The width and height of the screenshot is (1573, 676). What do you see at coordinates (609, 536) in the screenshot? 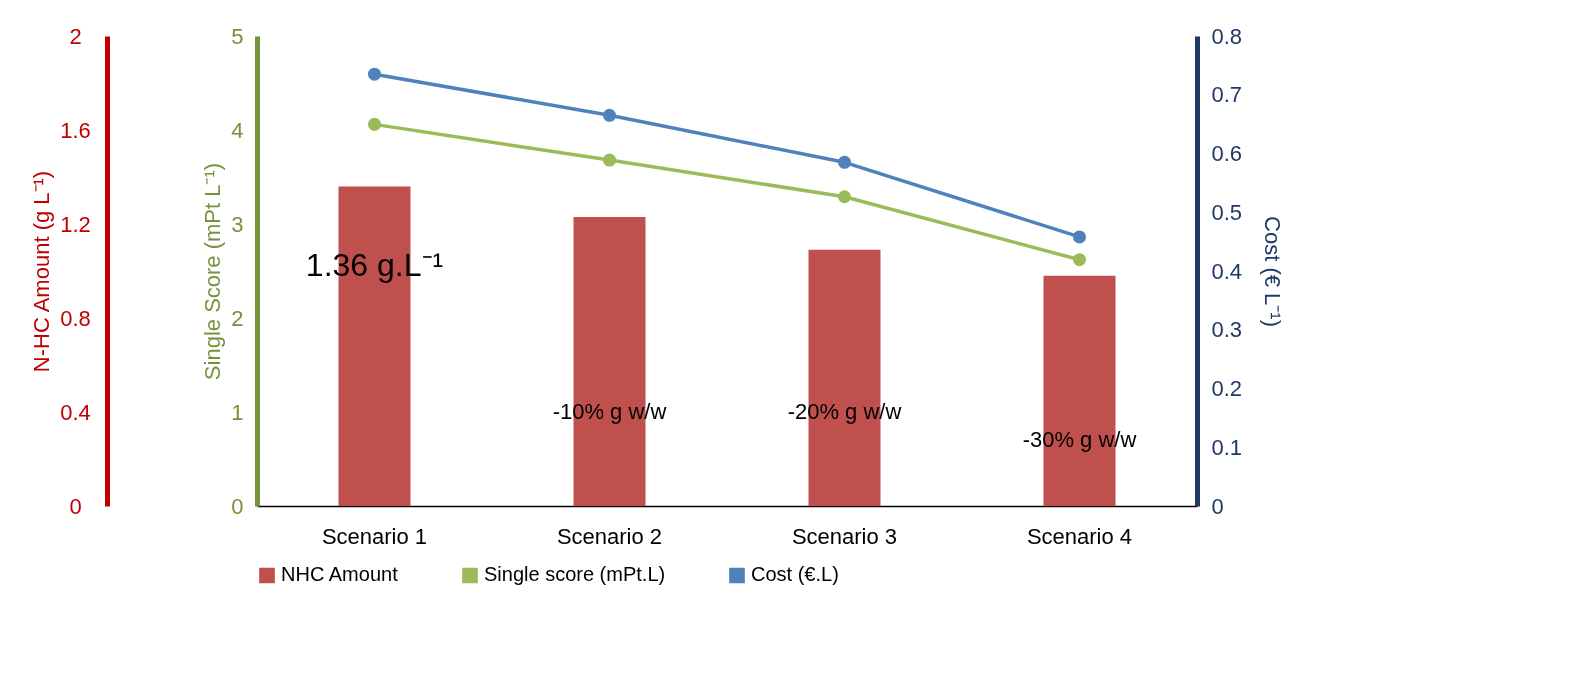
I see `x-tick-label: Scenario 2` at bounding box center [609, 536].